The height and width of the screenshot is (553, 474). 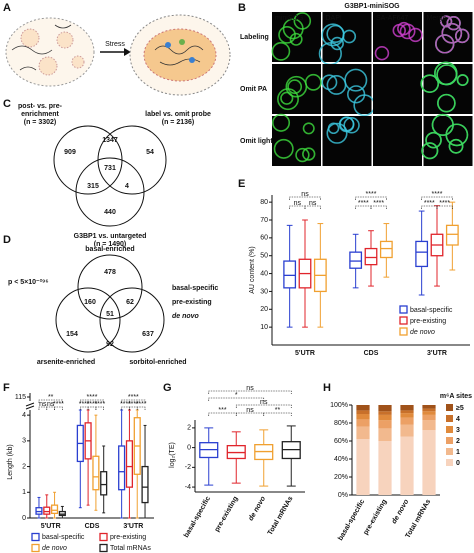 I want to click on column-label: SA-AF647, so click(x=392, y=18).